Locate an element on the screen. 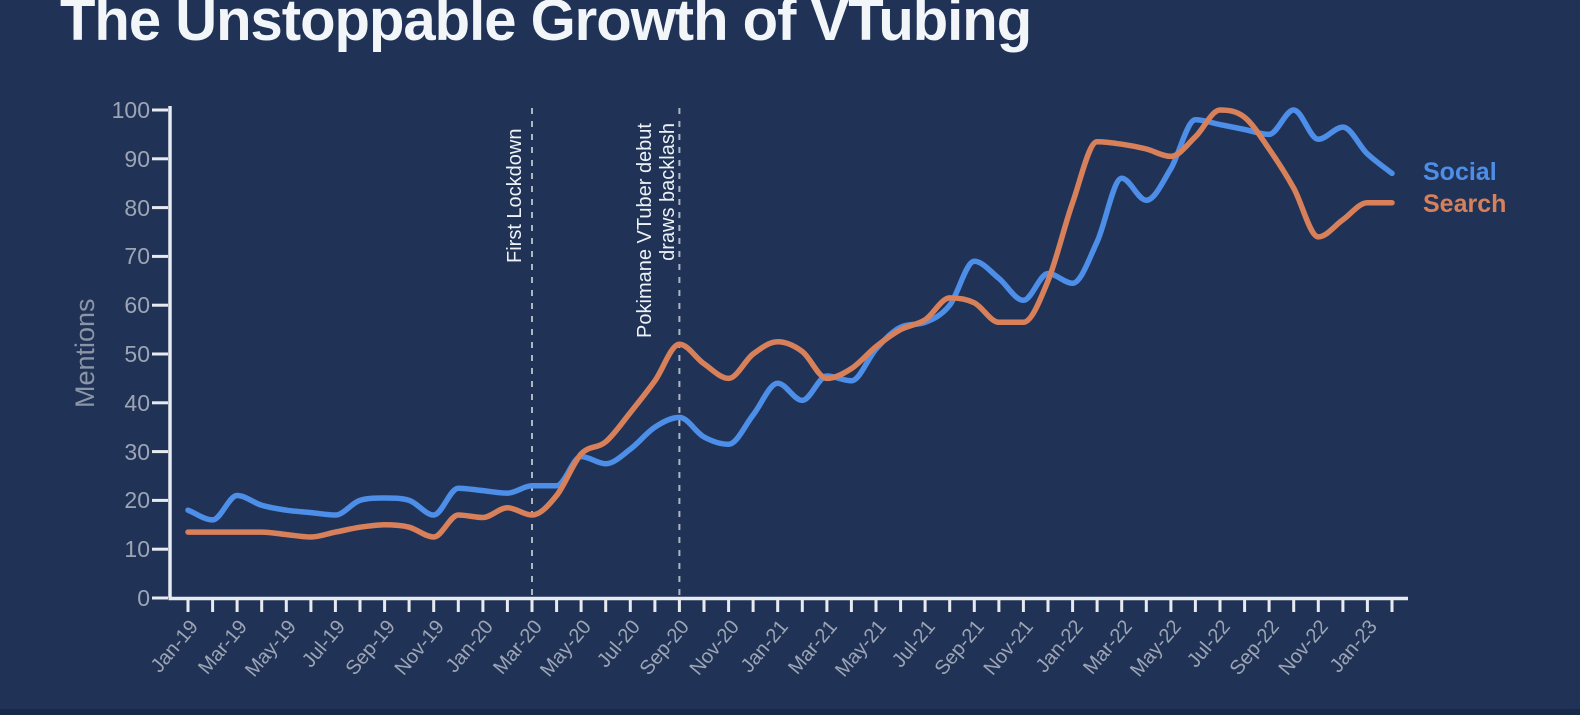 The width and height of the screenshot is (1580, 715). bottom-strip is located at coordinates (790, 712).